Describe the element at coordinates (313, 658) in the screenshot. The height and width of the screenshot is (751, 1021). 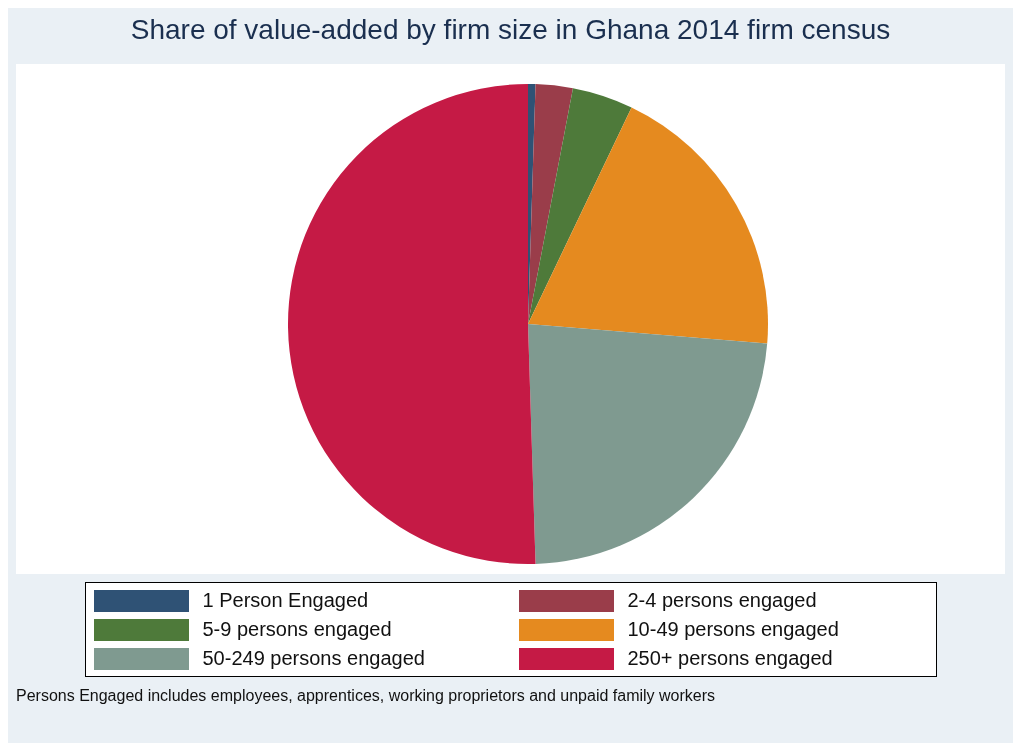
I see `legend-label: 50-249 persons engaged` at that location.